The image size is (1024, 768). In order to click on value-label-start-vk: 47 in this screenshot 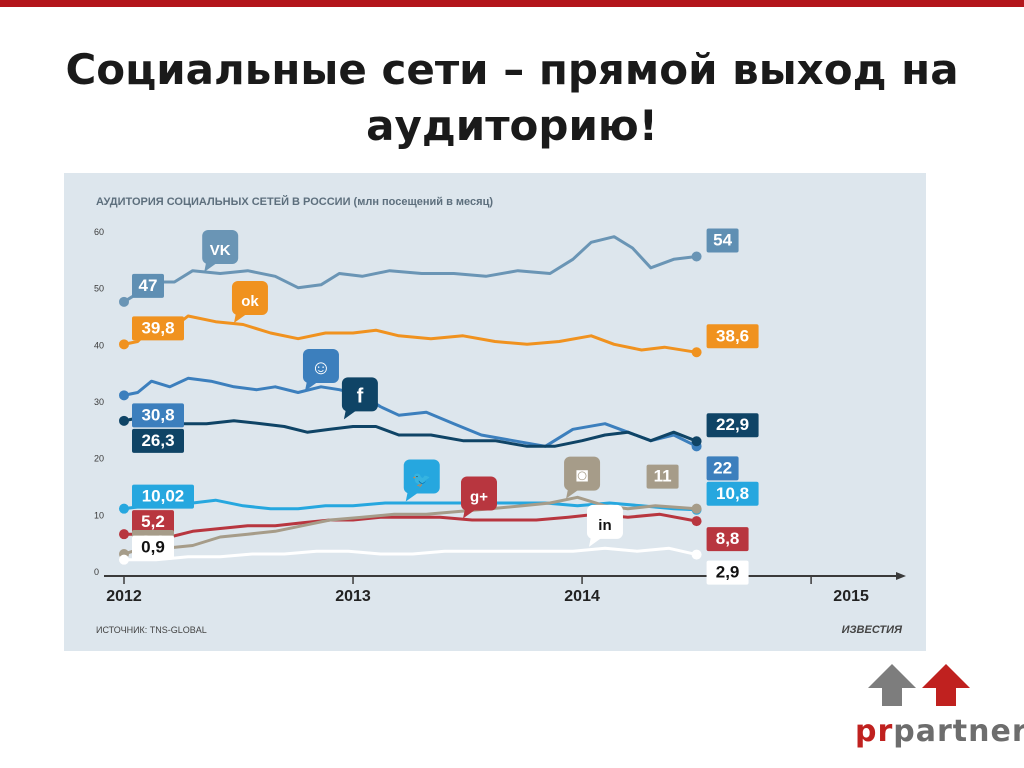, I will do `click(148, 285)`.